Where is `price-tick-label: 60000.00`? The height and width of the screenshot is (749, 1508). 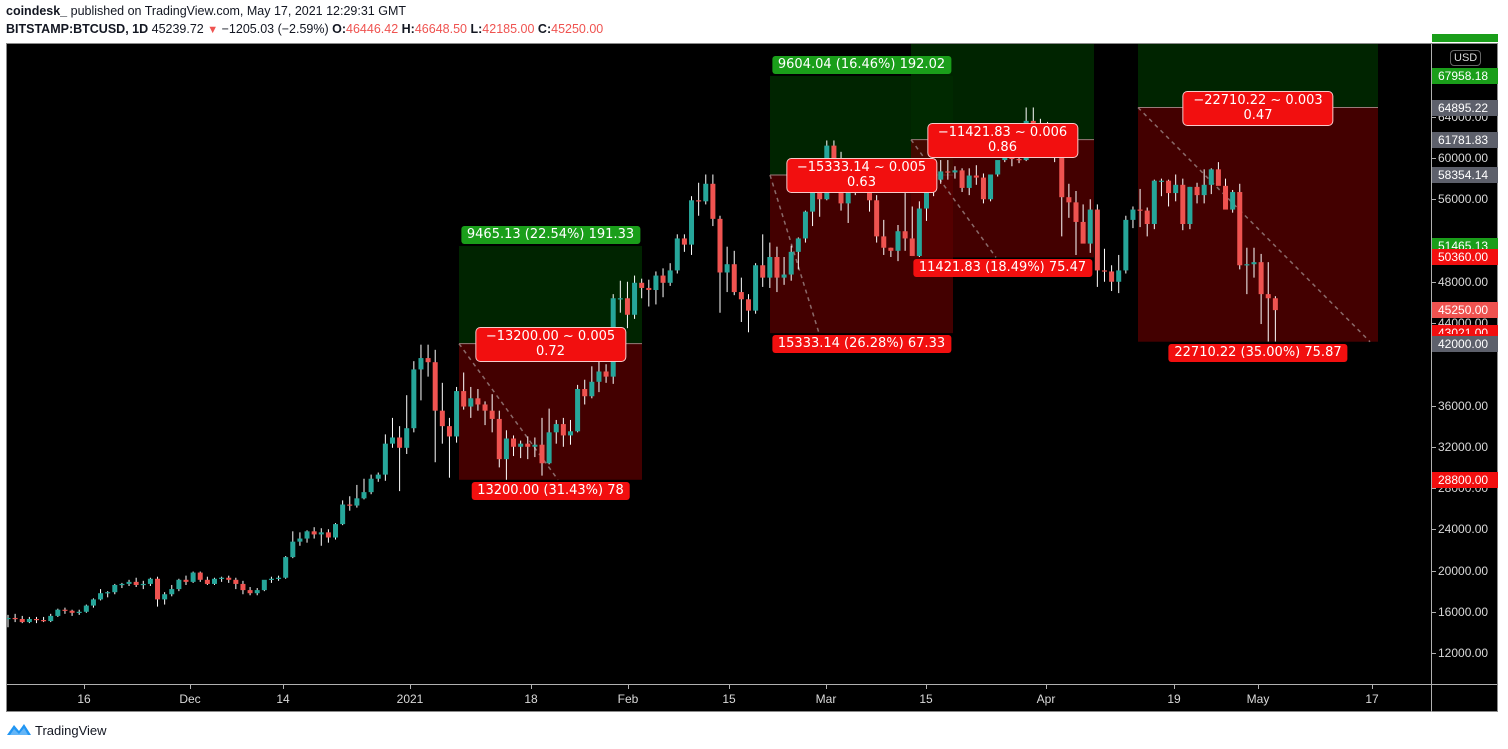
price-tick-label: 60000.00 is located at coordinates (1463, 158).